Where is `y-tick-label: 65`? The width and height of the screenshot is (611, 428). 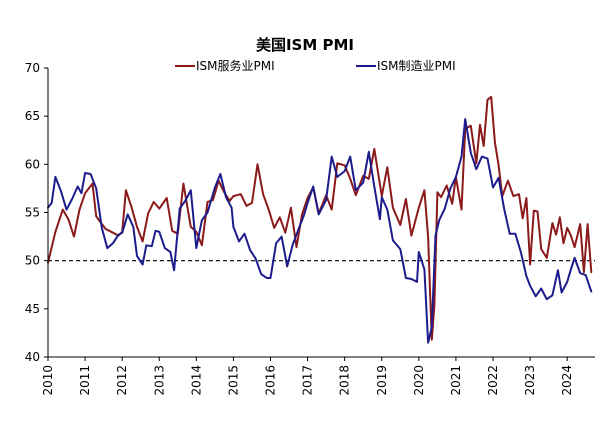 y-tick-label: 65 is located at coordinates (32, 116).